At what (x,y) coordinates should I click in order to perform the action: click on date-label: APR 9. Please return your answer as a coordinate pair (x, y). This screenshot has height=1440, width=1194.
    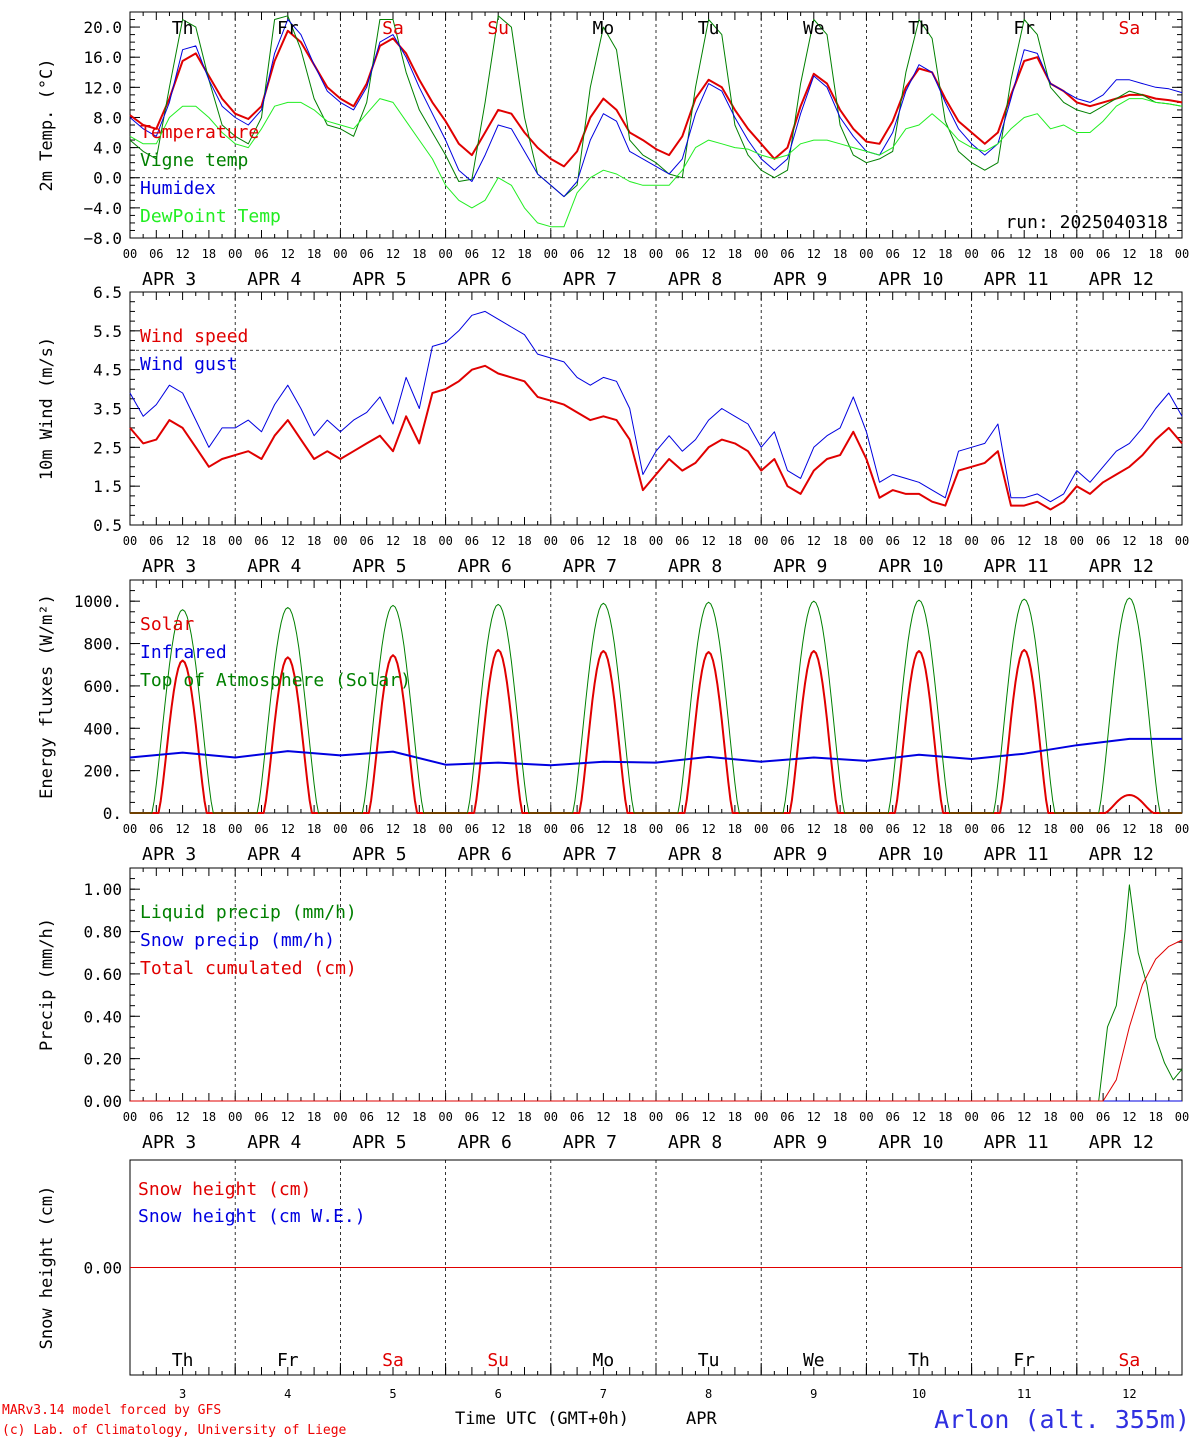
    Looking at the image, I should click on (800, 854).